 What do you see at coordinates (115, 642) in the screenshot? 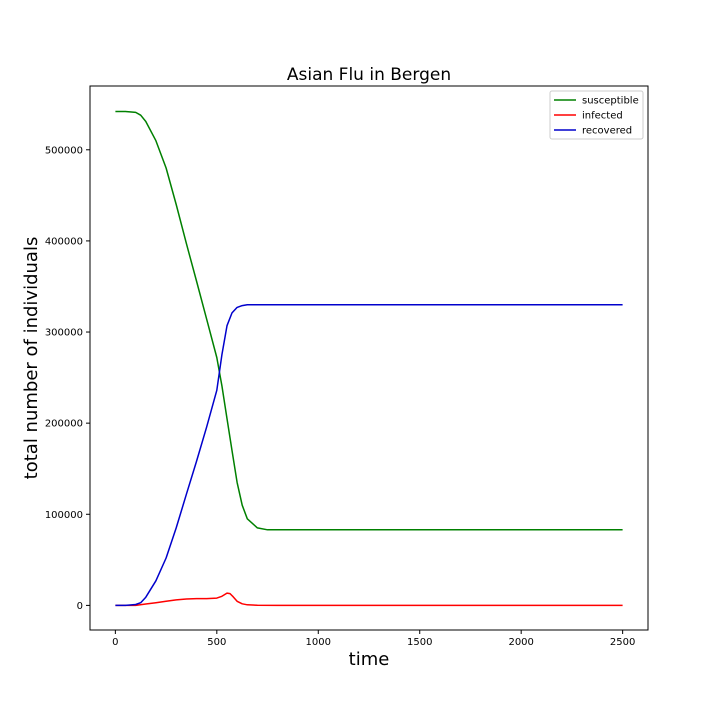
I see `x-tick-label: 0` at bounding box center [115, 642].